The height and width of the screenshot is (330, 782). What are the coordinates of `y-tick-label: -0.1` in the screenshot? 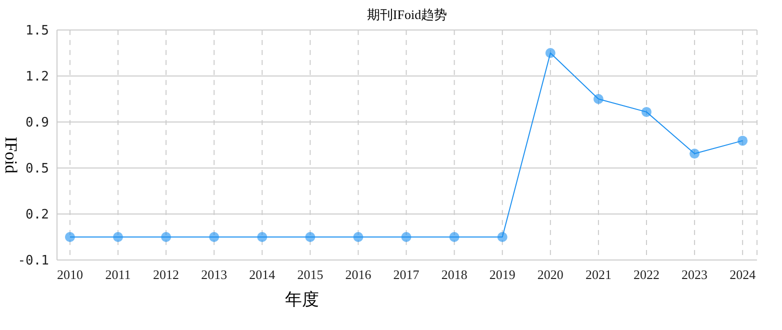 It's located at (33, 261).